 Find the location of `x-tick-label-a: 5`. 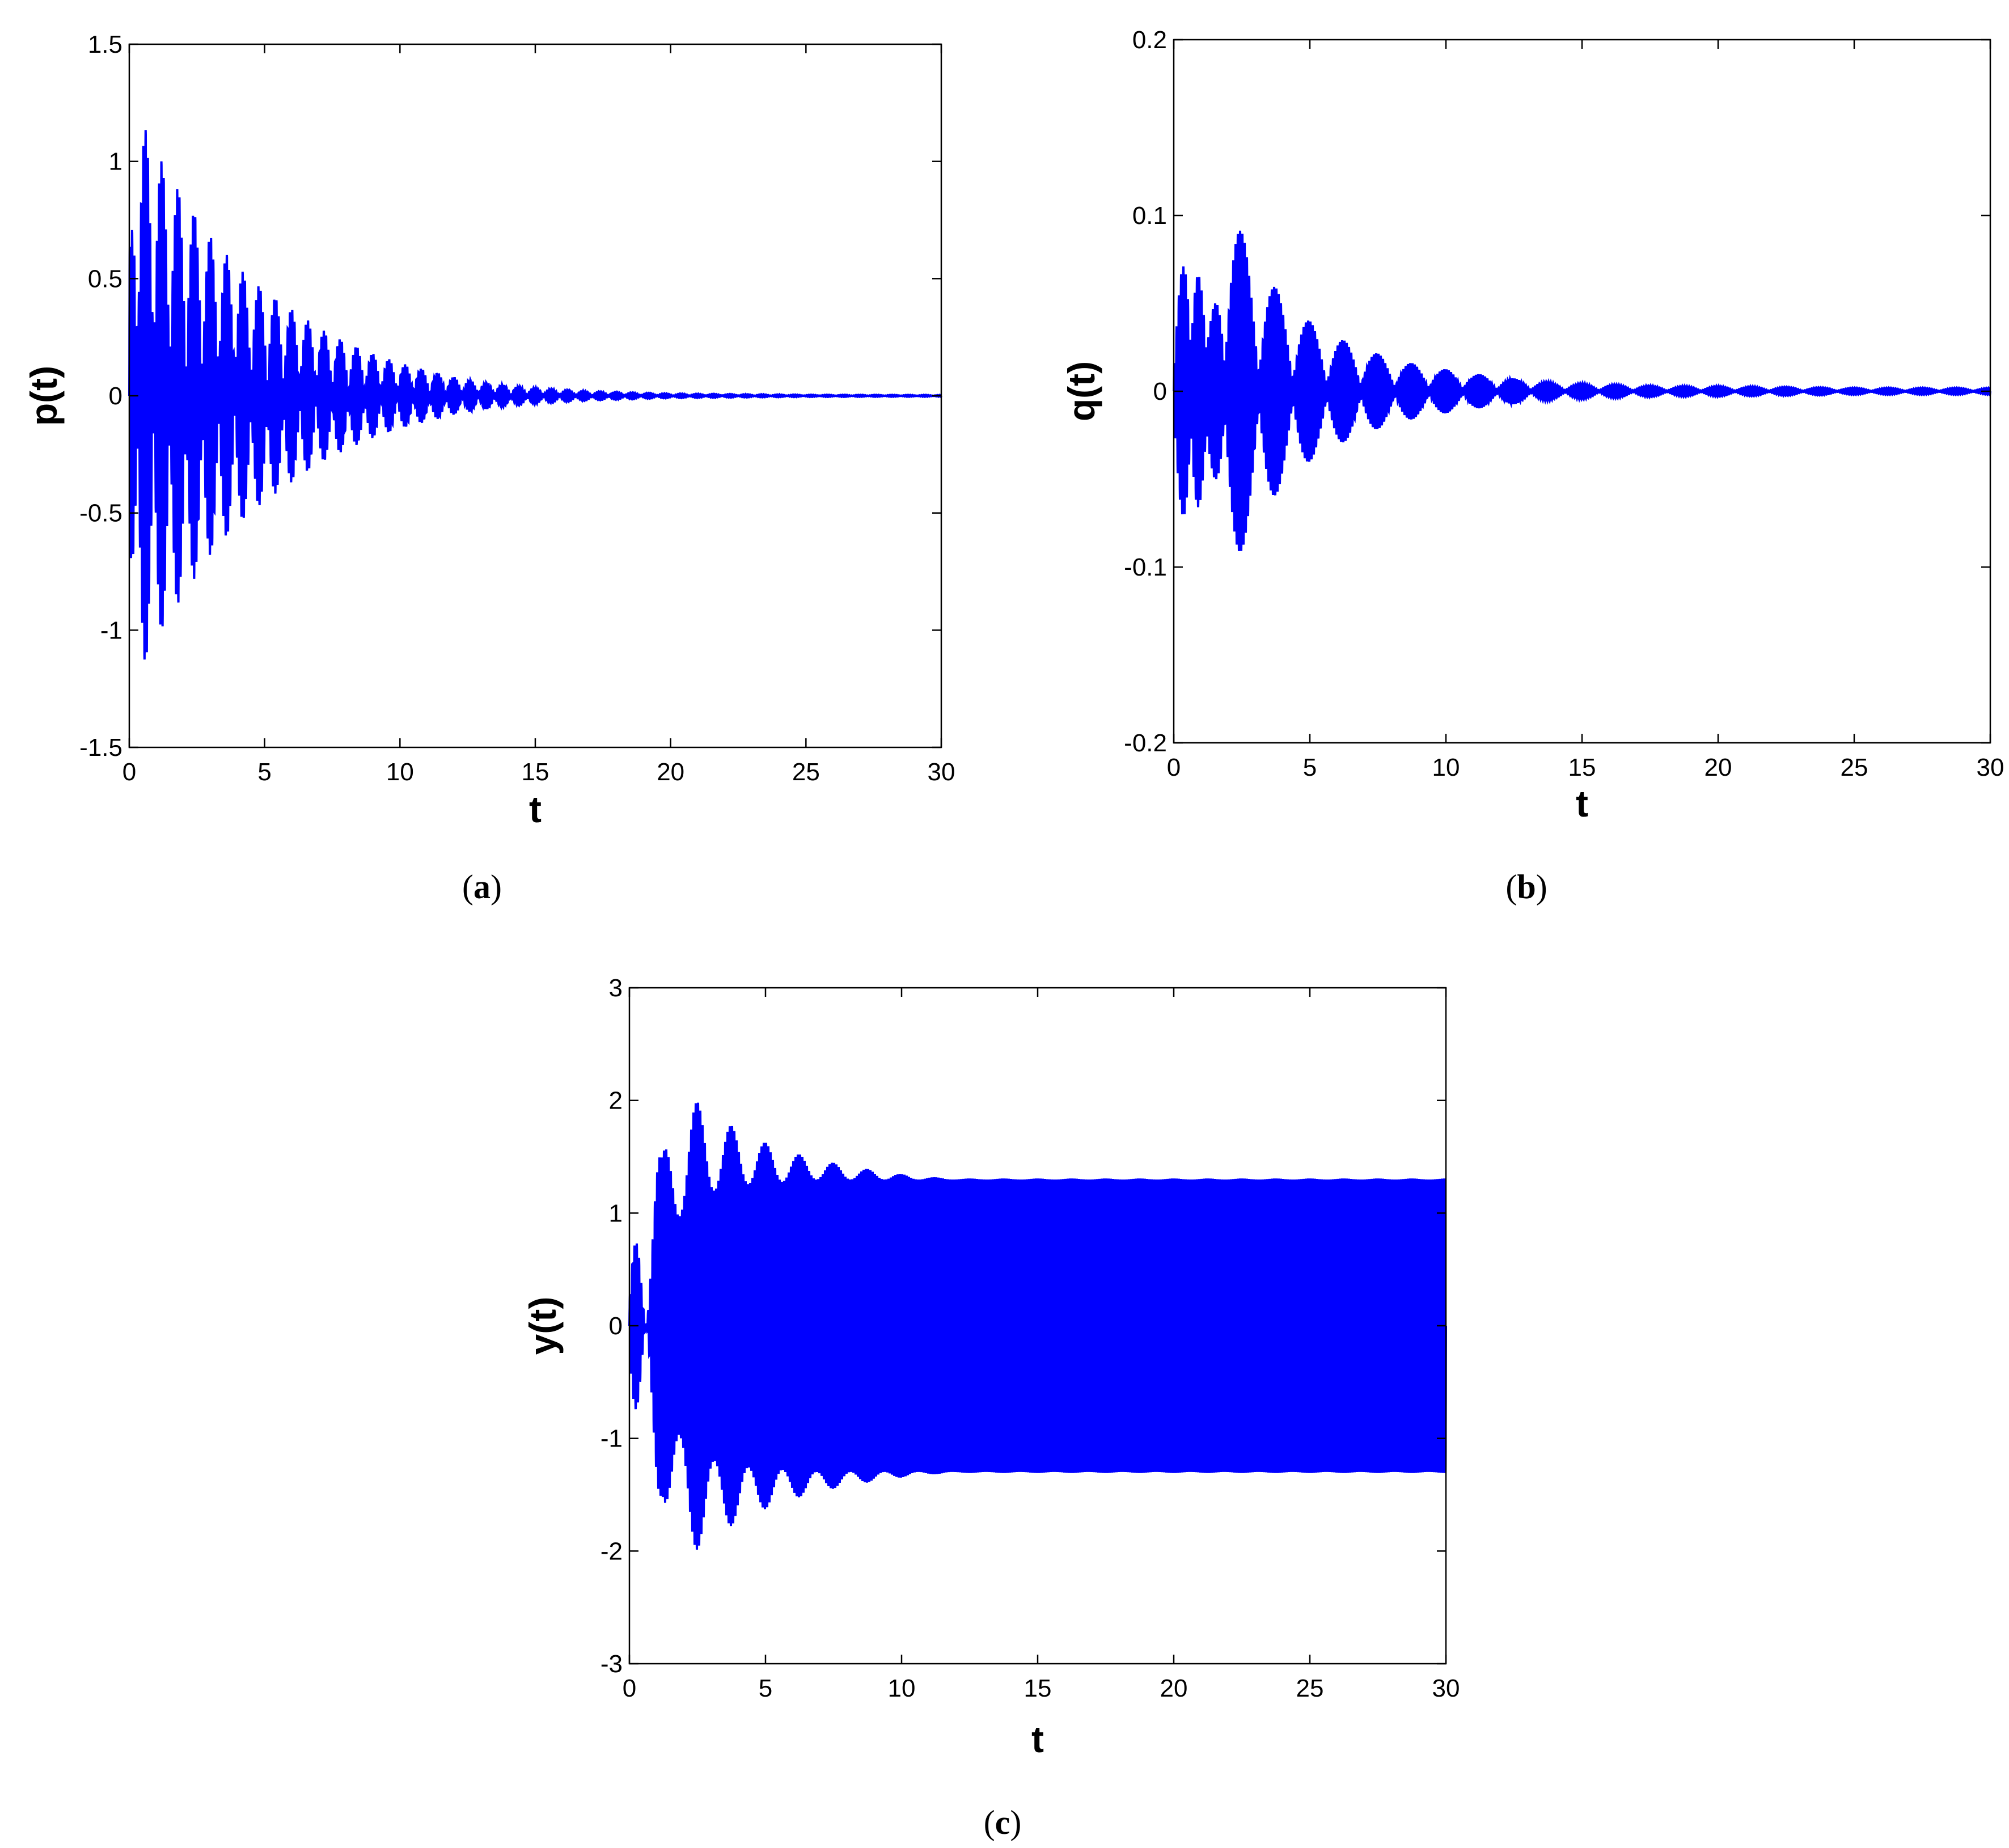

x-tick-label-a: 5 is located at coordinates (264, 772).